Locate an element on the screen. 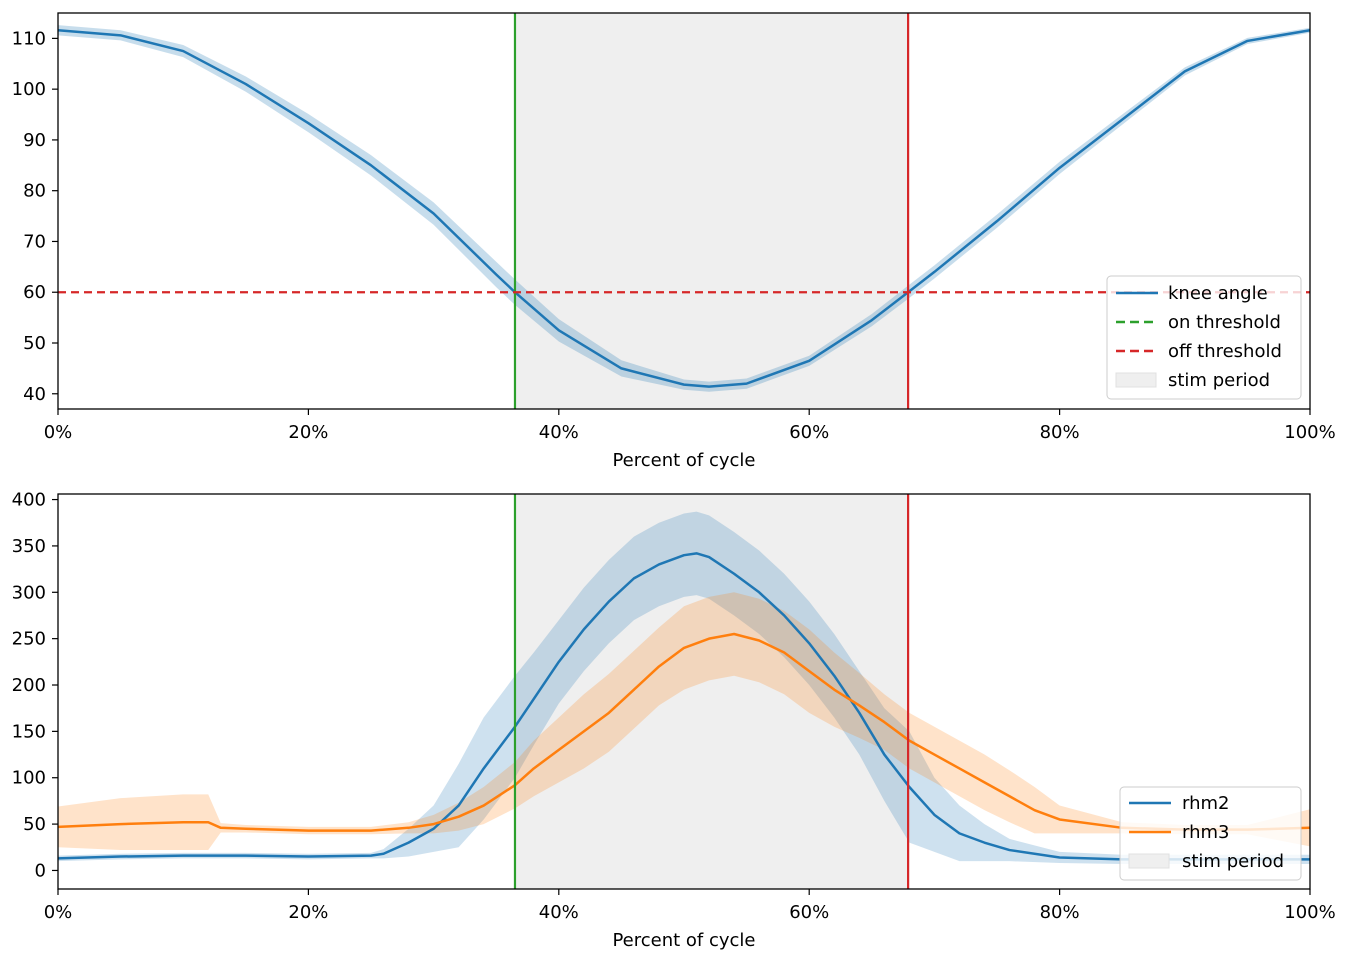  legend-label-knee-angle: knee angle is located at coordinates (1218, 293).